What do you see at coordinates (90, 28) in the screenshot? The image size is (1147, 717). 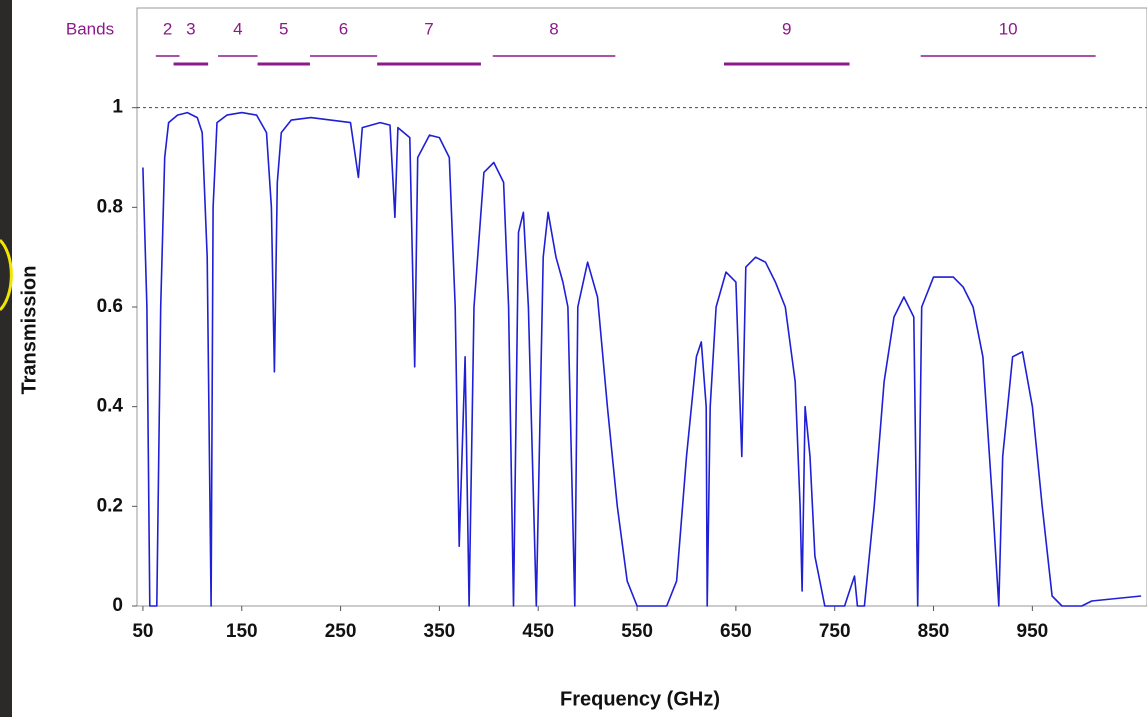 I see `bands-label: Bands` at bounding box center [90, 28].